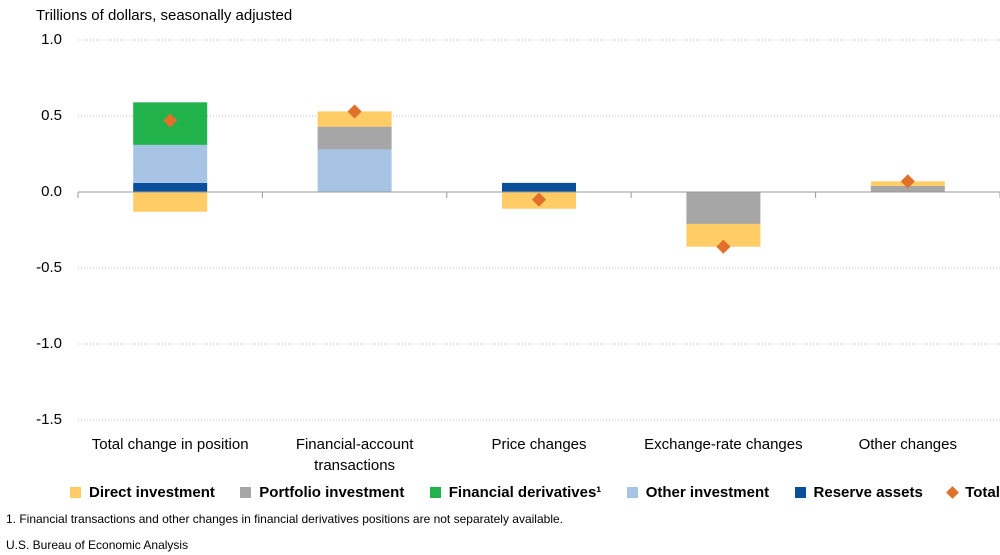  What do you see at coordinates (953, 492) in the screenshot?
I see `legend-diamond` at bounding box center [953, 492].